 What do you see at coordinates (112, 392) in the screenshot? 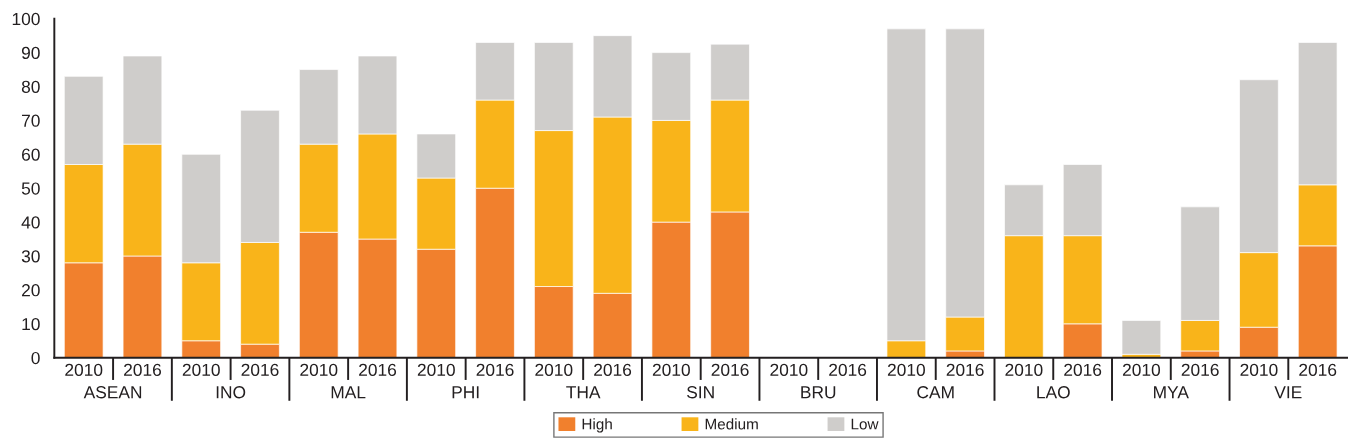
I see `text: ASEAN` at bounding box center [112, 392].